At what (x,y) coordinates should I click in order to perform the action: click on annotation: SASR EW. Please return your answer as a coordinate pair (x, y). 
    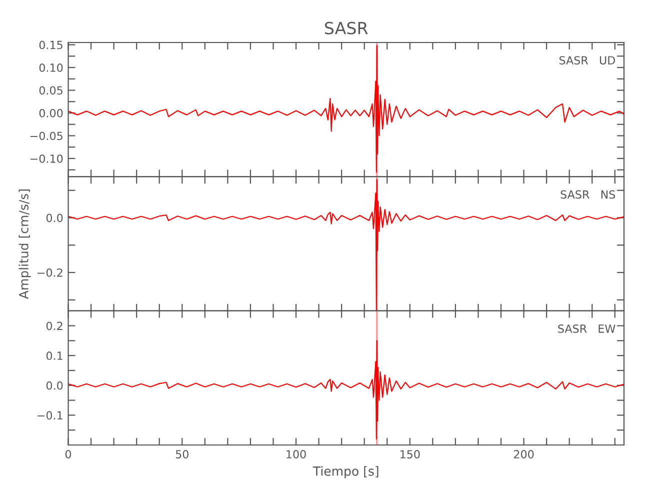
    Looking at the image, I should click on (587, 328).